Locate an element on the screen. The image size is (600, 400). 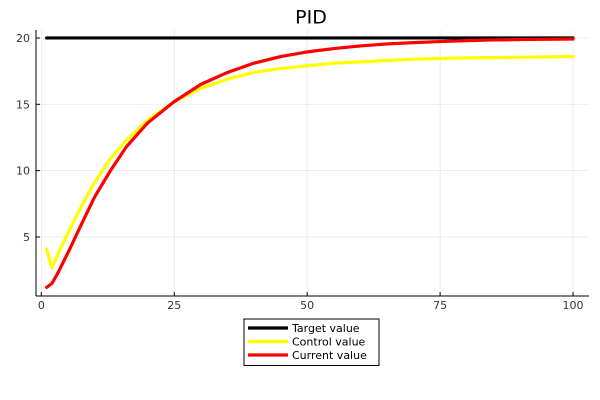
y-tick-label: 5 is located at coordinates (26, 237).